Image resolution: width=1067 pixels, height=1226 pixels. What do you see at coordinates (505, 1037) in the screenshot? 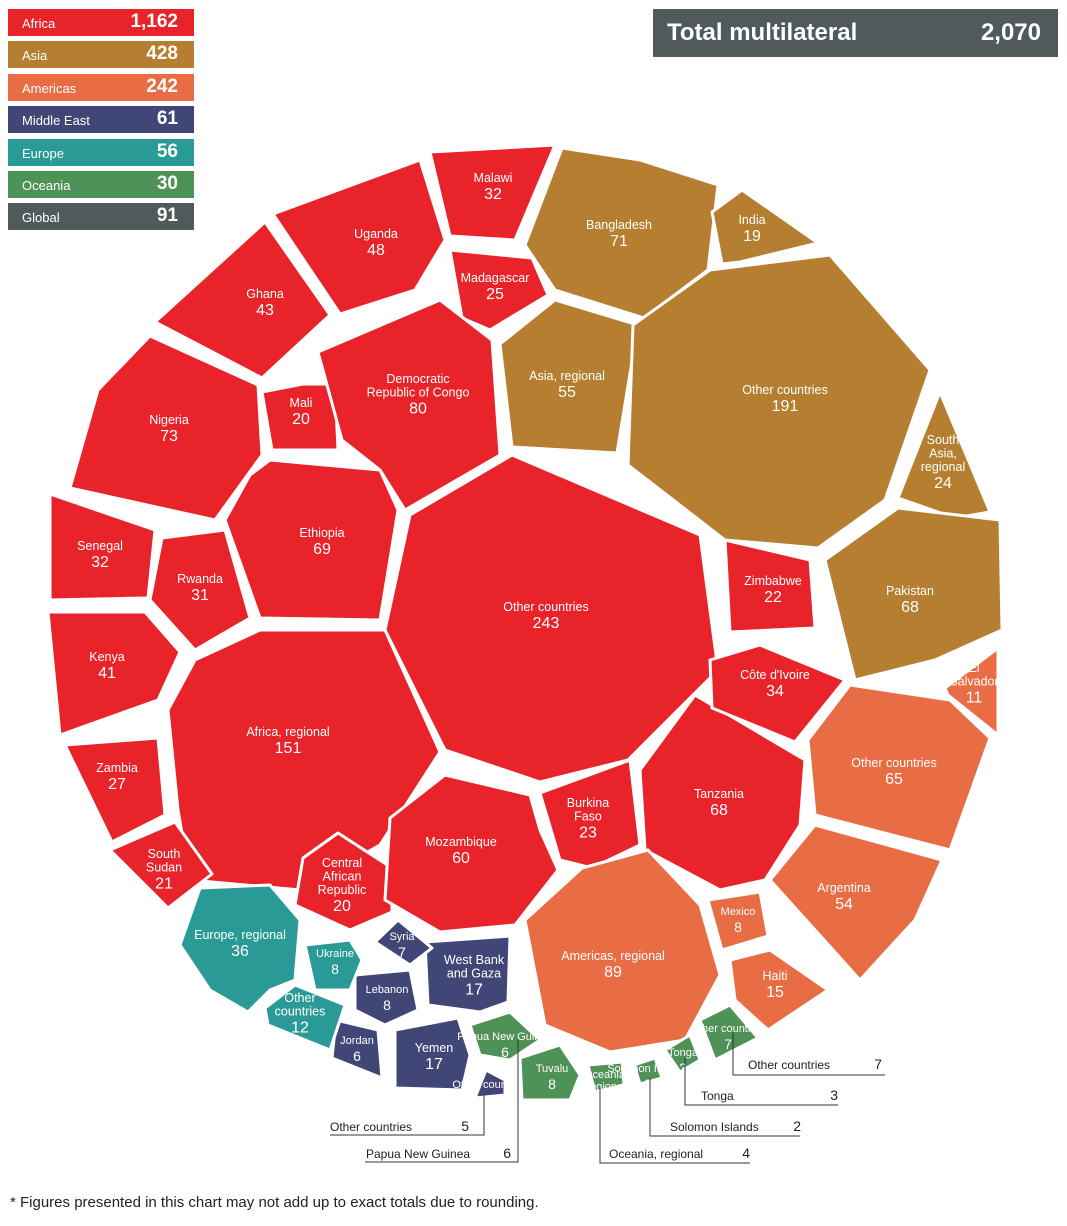
I see `cell-label-oceania-papua-new-guinea: Papua New Guinea` at bounding box center [505, 1037].